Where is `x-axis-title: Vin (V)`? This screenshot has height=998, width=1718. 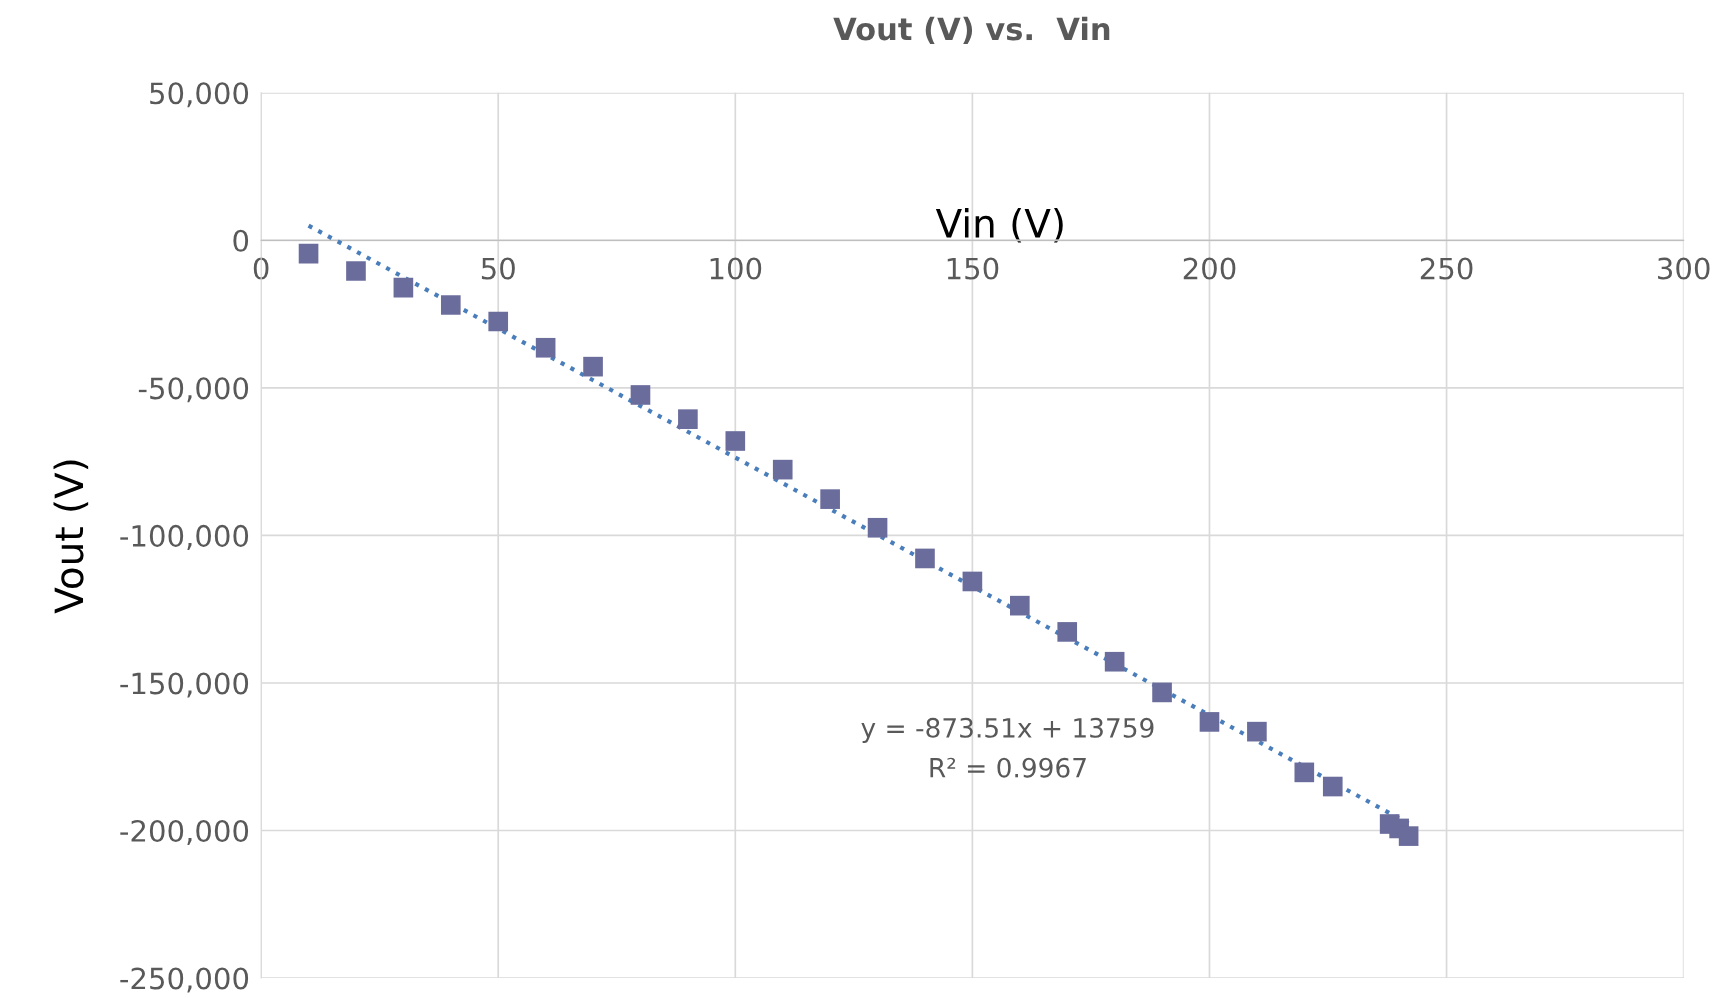 x-axis-title: Vin (V) is located at coordinates (999, 225).